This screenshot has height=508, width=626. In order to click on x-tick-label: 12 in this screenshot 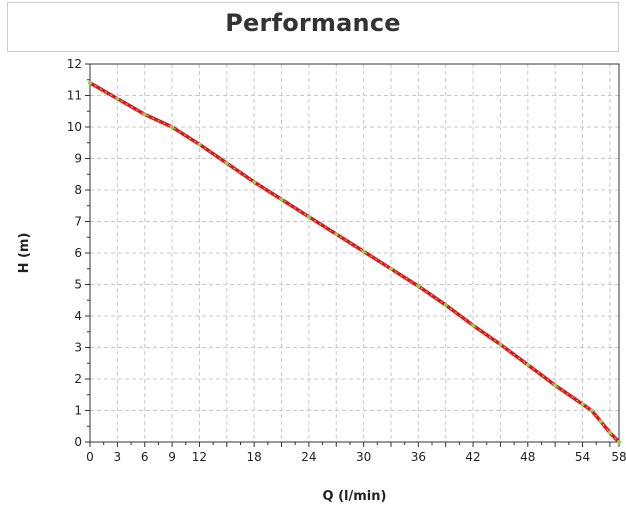, I will do `click(199, 457)`.